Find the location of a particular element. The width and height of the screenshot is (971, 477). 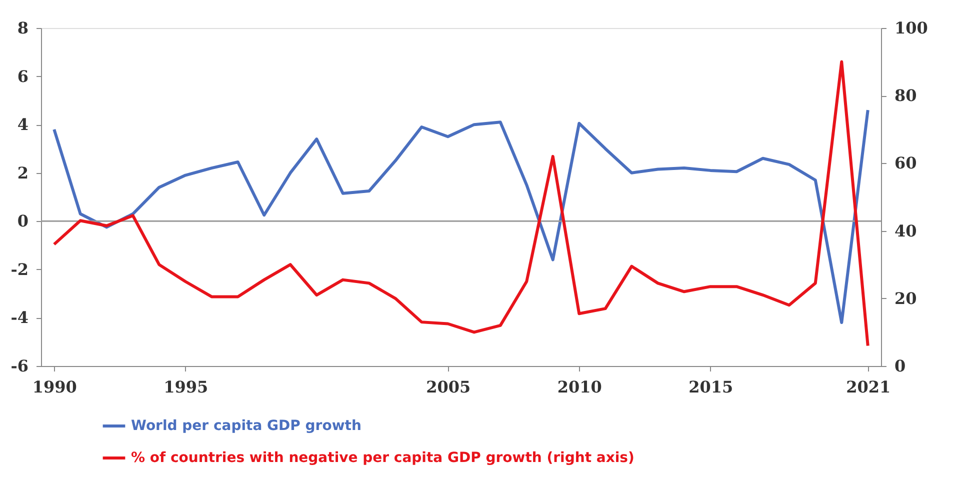

y-tick-label: 0 is located at coordinates (22, 221).